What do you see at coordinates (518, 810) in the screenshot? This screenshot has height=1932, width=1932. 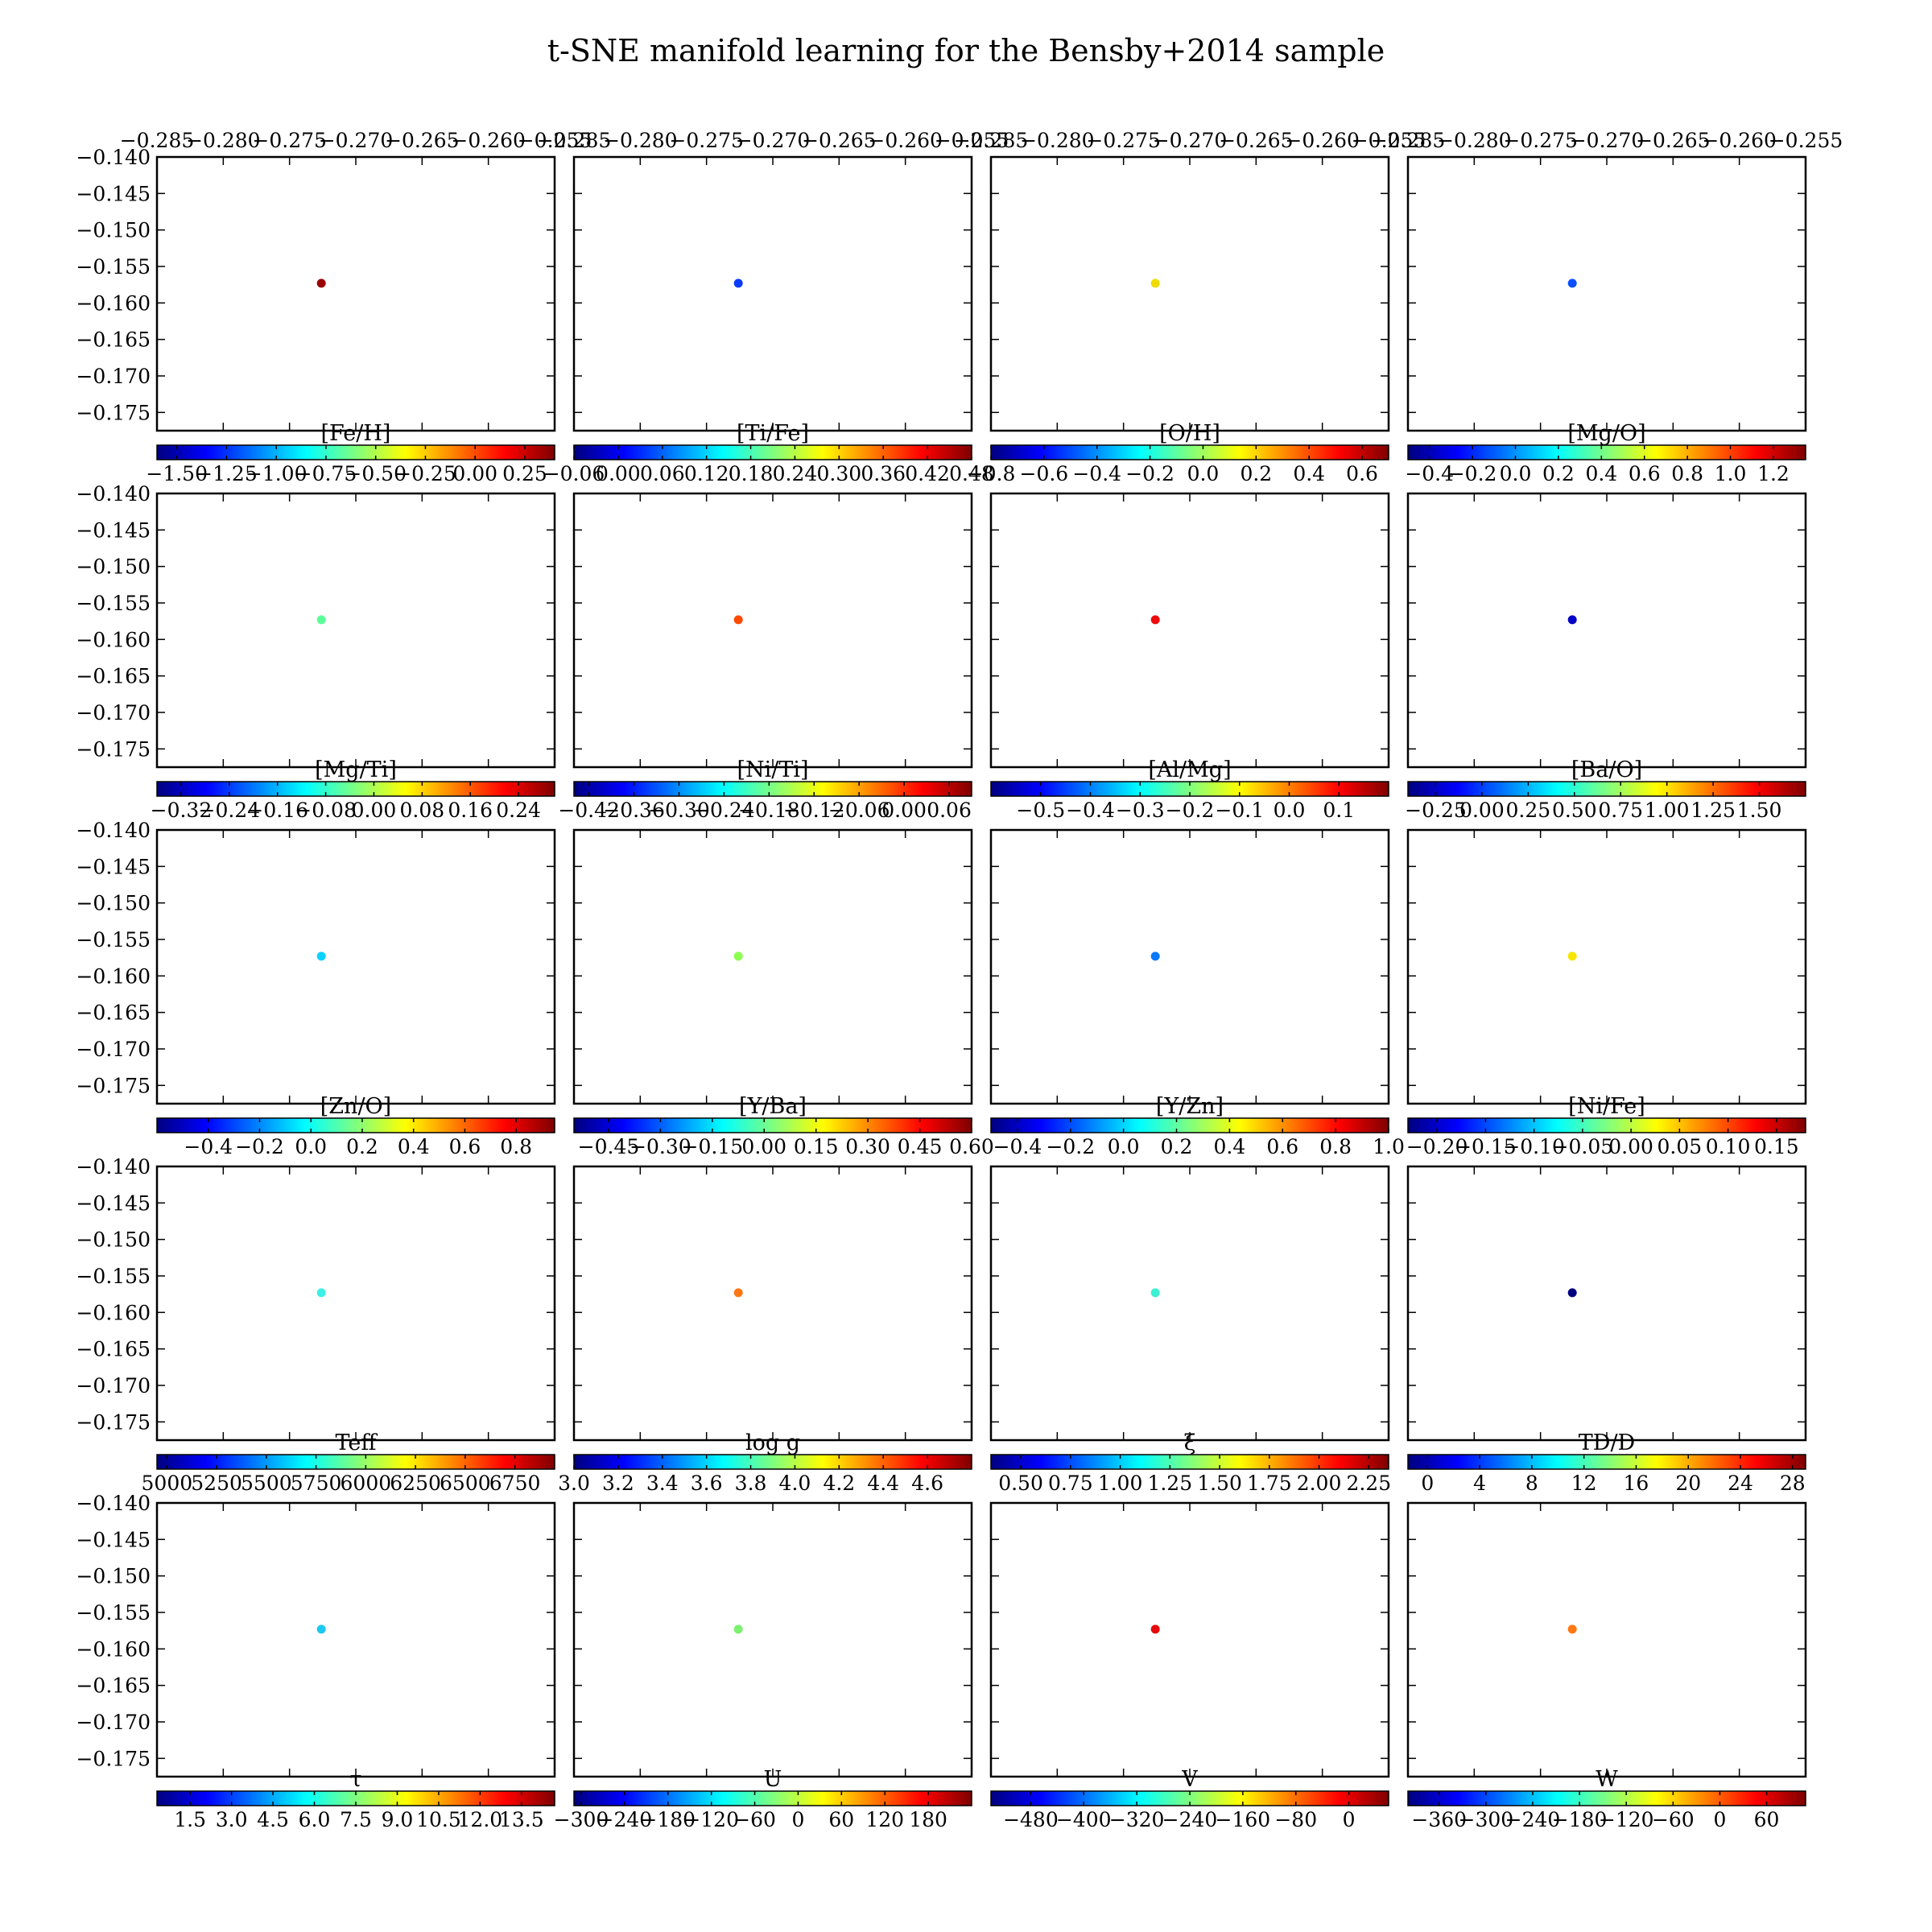 I see `colorbar-tick-label: 0.24` at bounding box center [518, 810].